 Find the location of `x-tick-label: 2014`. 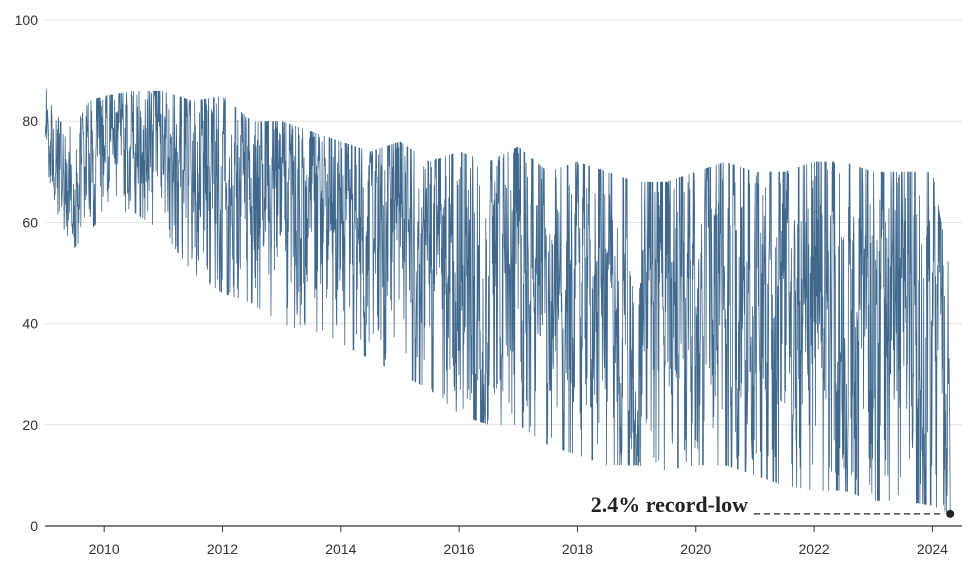

x-tick-label: 2014 is located at coordinates (340, 549).